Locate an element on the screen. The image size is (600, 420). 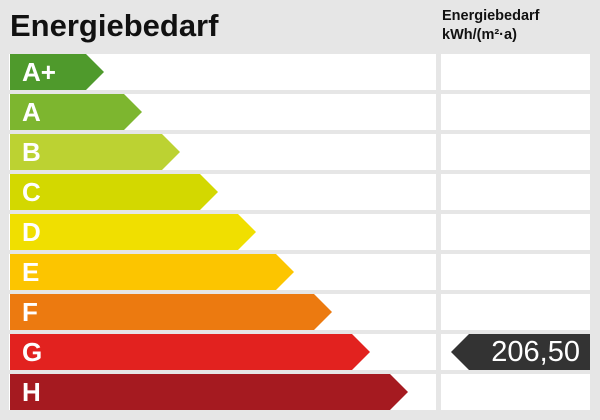
class-label: G is located at coordinates (32, 352).